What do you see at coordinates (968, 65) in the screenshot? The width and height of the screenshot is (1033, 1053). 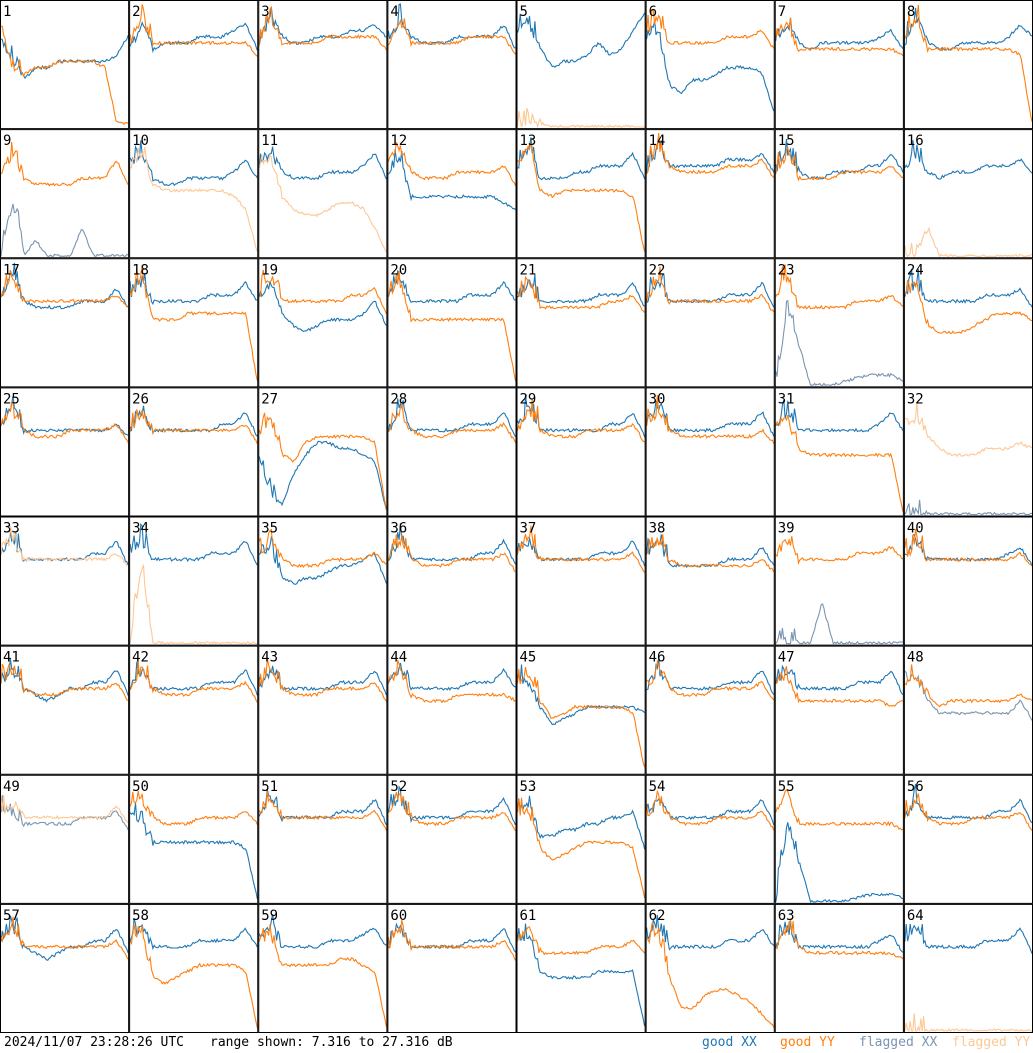 I see `panel-8-frame` at bounding box center [968, 65].